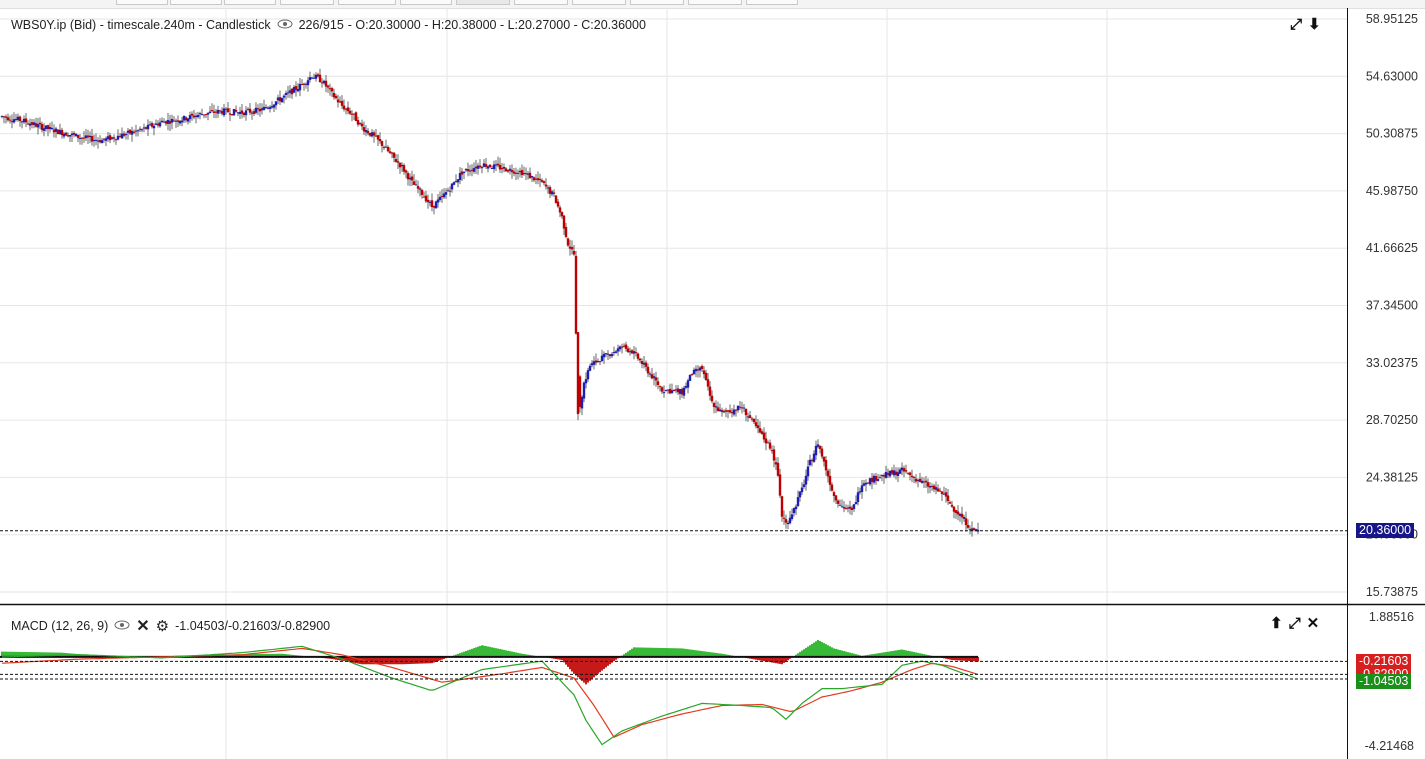  I want to click on price-tick-label: 54.63000, so click(1392, 76).